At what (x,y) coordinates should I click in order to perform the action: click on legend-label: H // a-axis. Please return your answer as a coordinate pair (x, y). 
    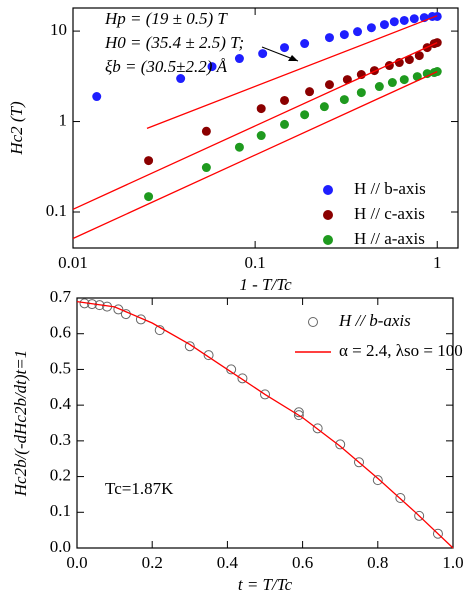
    Looking at the image, I should click on (389, 238).